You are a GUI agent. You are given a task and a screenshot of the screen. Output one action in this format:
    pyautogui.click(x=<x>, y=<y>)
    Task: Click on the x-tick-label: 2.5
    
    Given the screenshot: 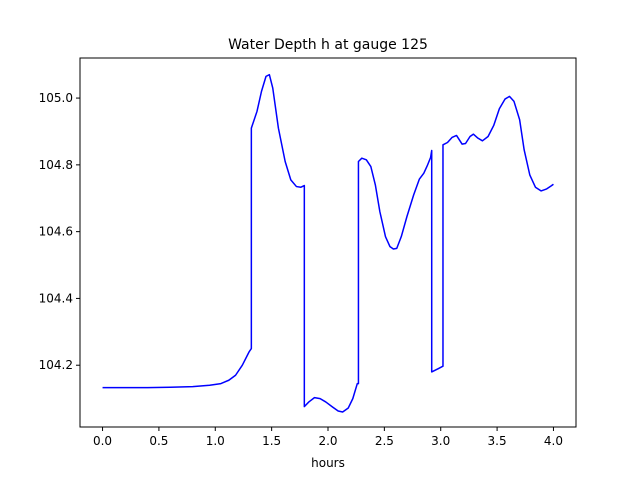 What is the action you would take?
    pyautogui.click(x=384, y=441)
    